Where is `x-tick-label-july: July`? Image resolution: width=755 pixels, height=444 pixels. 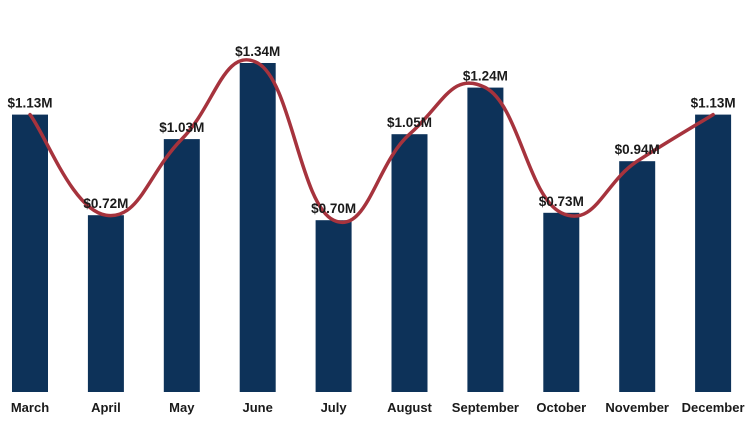 x-tick-label-july: July is located at coordinates (334, 407).